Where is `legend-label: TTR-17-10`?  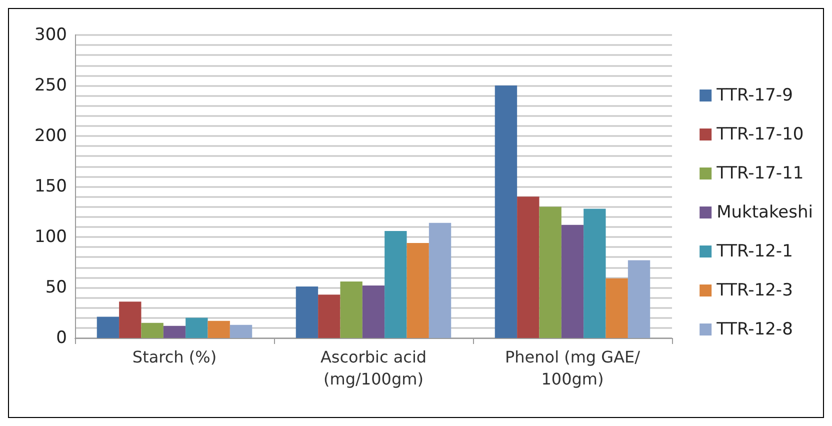 legend-label: TTR-17-10 is located at coordinates (760, 134).